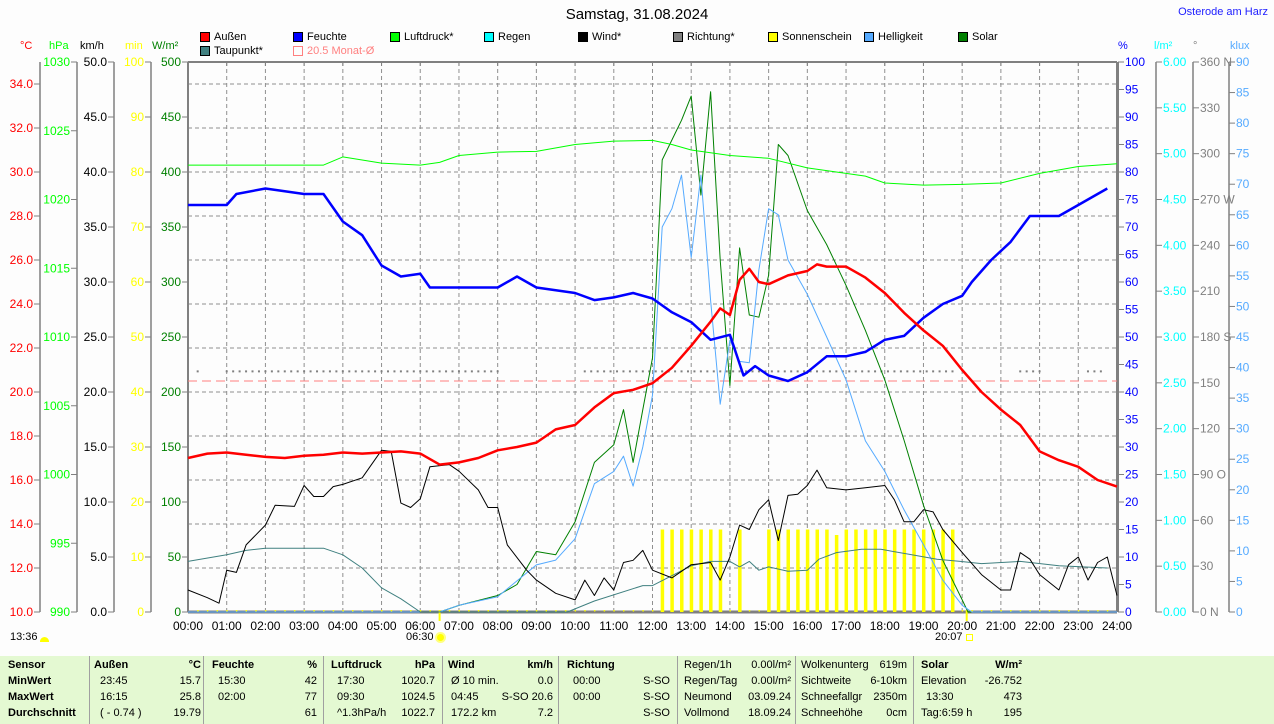  What do you see at coordinates (514, 37) in the screenshot?
I see `legend-label: Regen` at bounding box center [514, 37].